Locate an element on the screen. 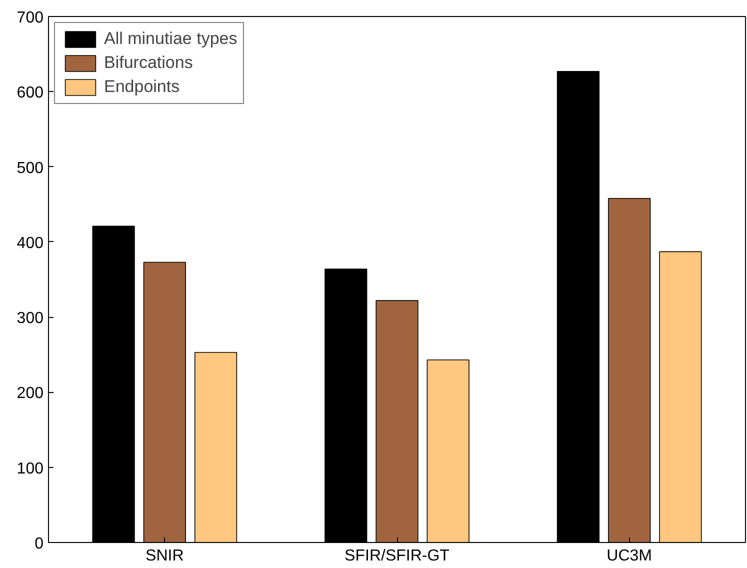  y-tick-label: 700 is located at coordinates (30, 18).